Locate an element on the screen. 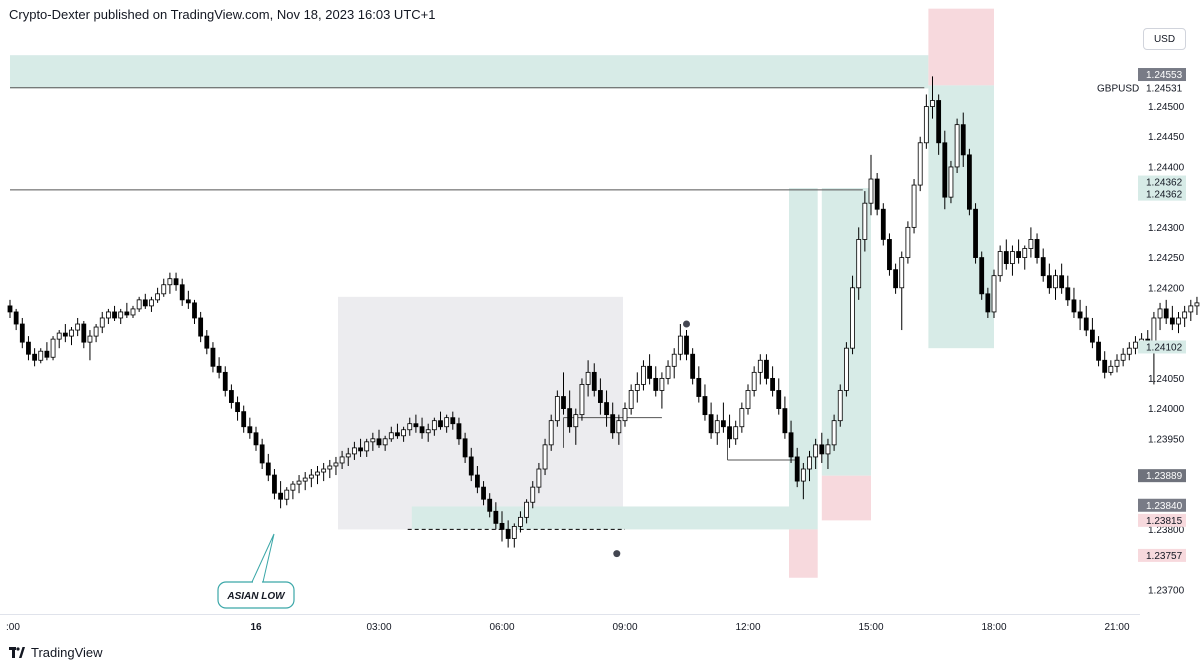 Image resolution: width=1200 pixels, height=668 pixels. price-label-text: 1.23840 is located at coordinates (1164, 506).